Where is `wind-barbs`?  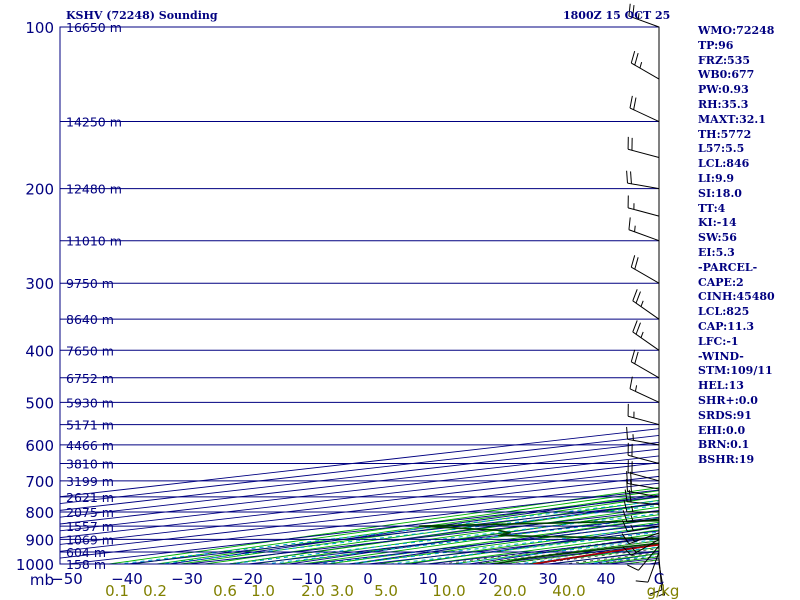
wind-barbs is located at coordinates (643, 300).